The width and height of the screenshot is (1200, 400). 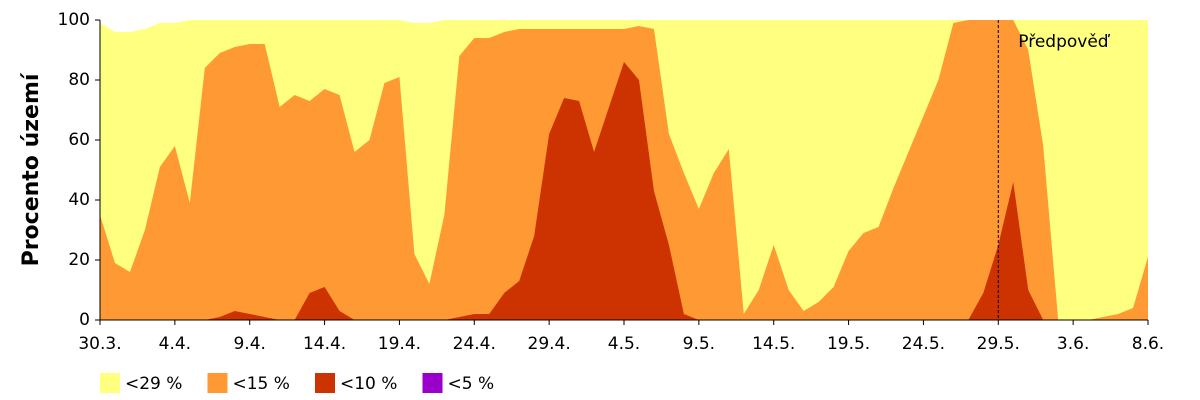 What do you see at coordinates (549, 344) in the screenshot?
I see `x-tick-label: 29.4.` at bounding box center [549, 344].